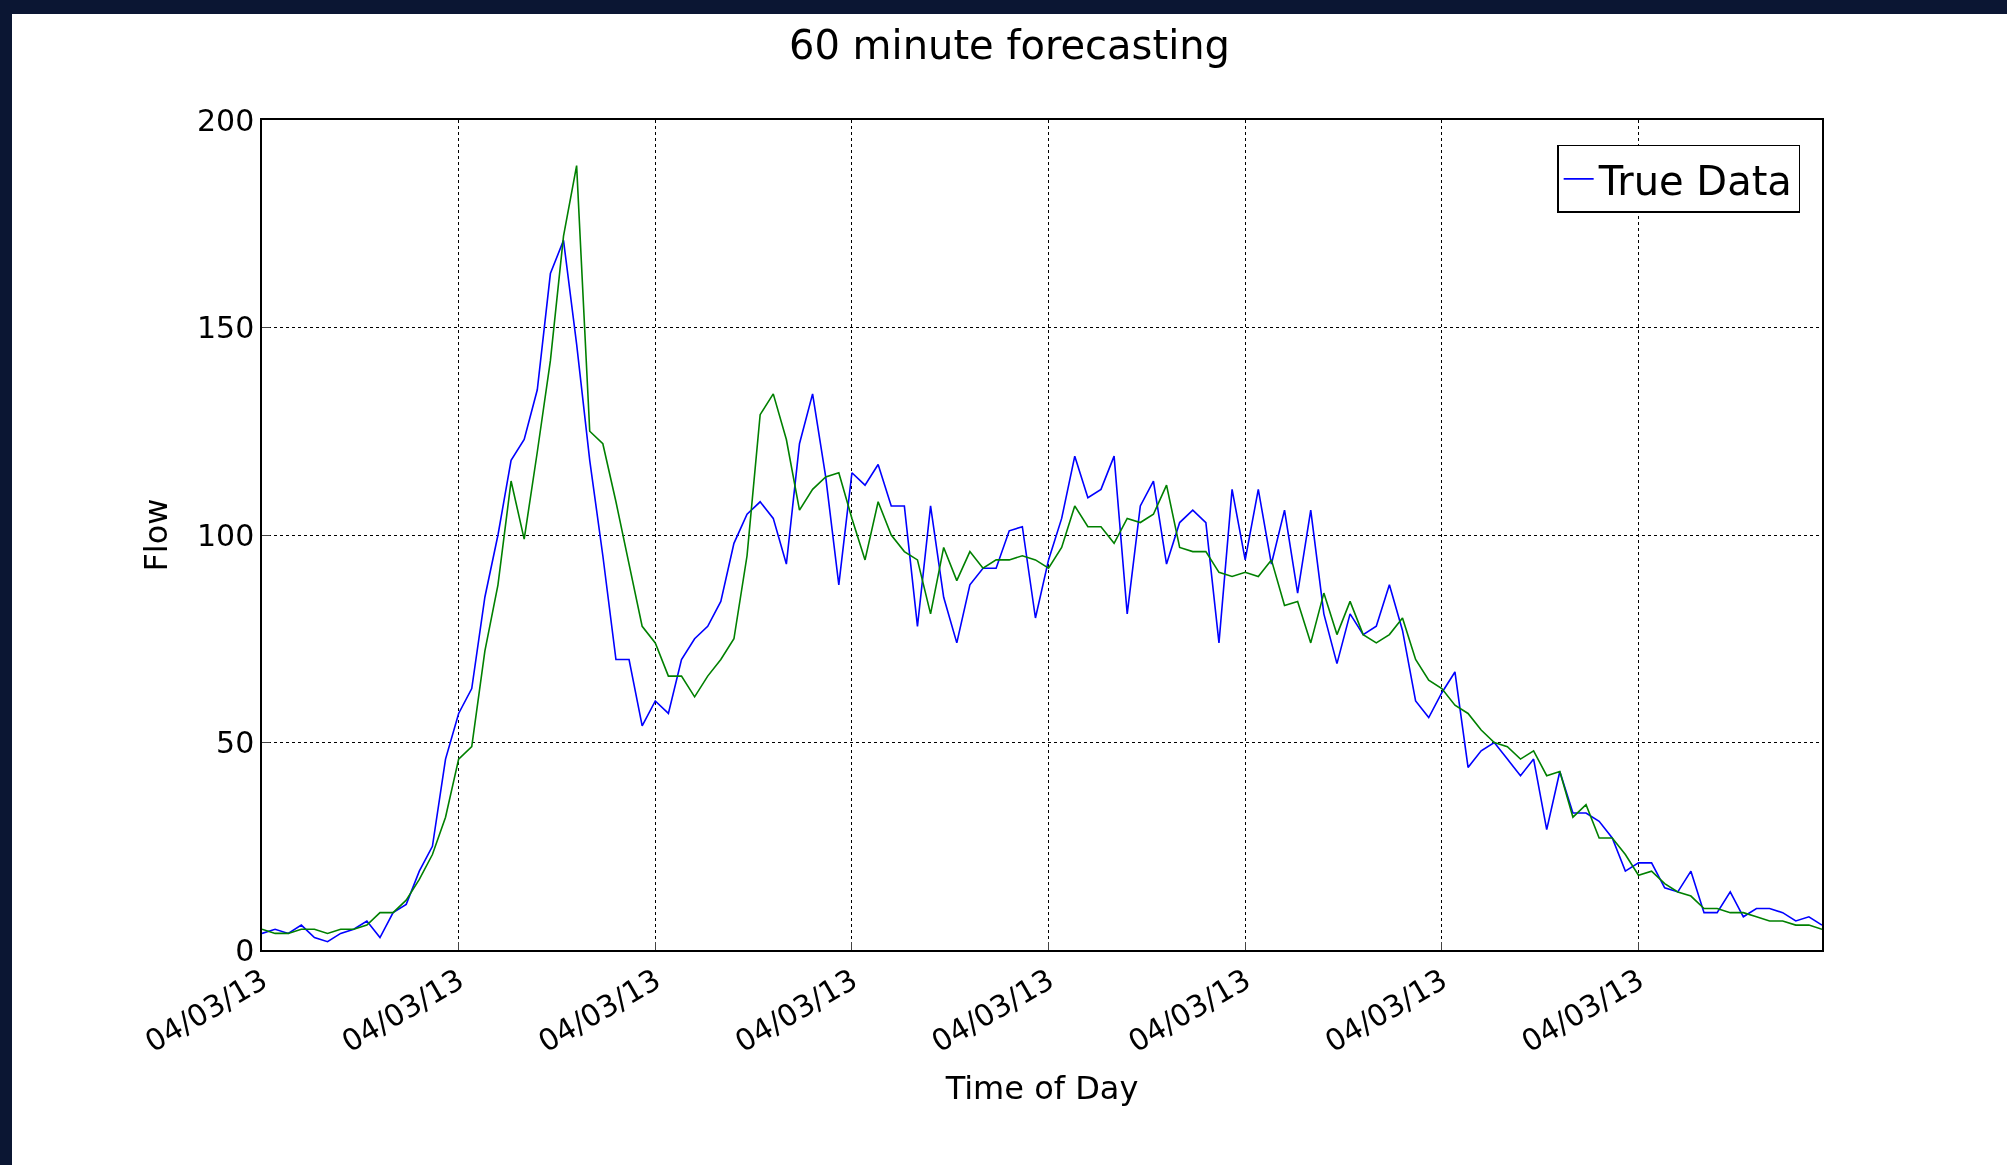 The height and width of the screenshot is (1165, 2007). Describe the element at coordinates (1694, 180) in the screenshot. I see `legend-label: True Data` at that location.